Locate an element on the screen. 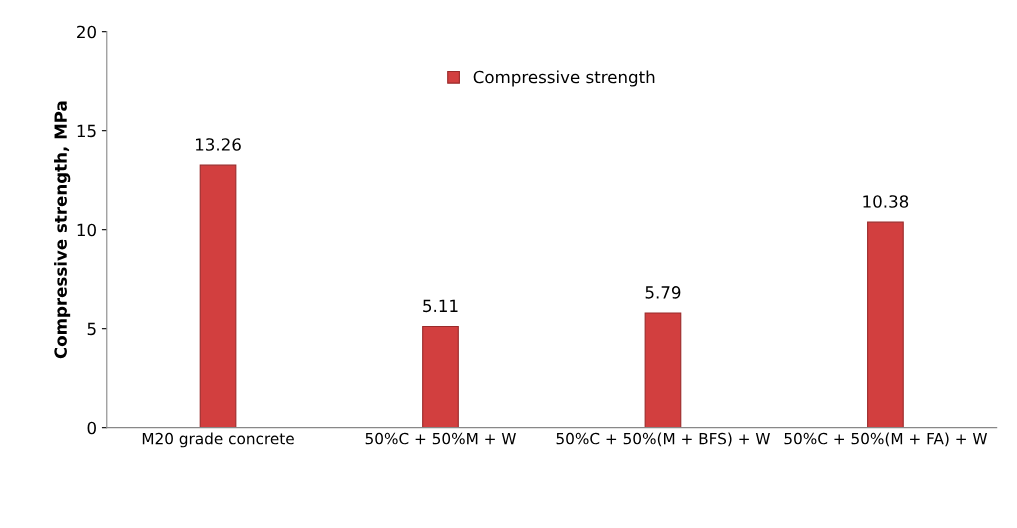 The height and width of the screenshot is (528, 1017). y-axis-title: Compressive strength, MPa is located at coordinates (62, 230).